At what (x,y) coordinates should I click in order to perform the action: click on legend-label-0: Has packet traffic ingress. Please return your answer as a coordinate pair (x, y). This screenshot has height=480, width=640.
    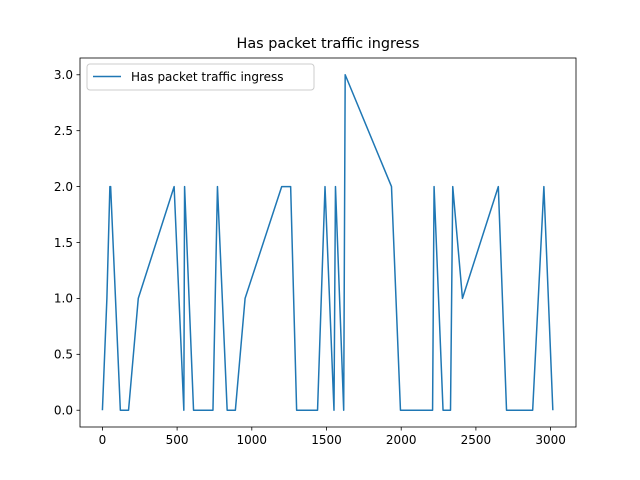
    Looking at the image, I should click on (207, 77).